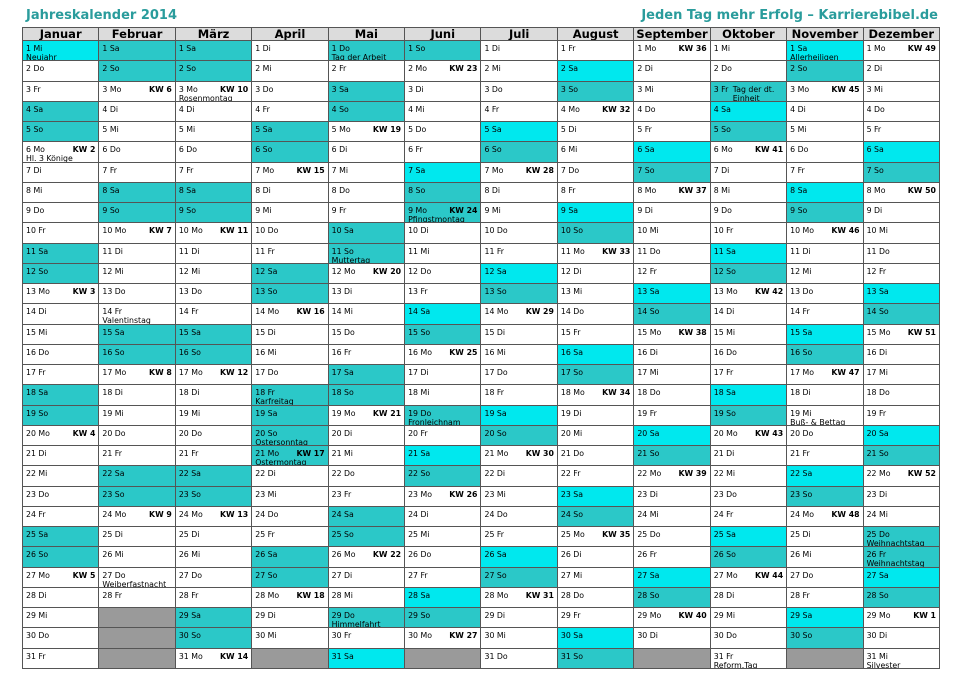 This screenshot has width=962, height=680. What do you see at coordinates (825, 91) in the screenshot?
I see `day-cell: 3 Mo KW 45` at bounding box center [825, 91].